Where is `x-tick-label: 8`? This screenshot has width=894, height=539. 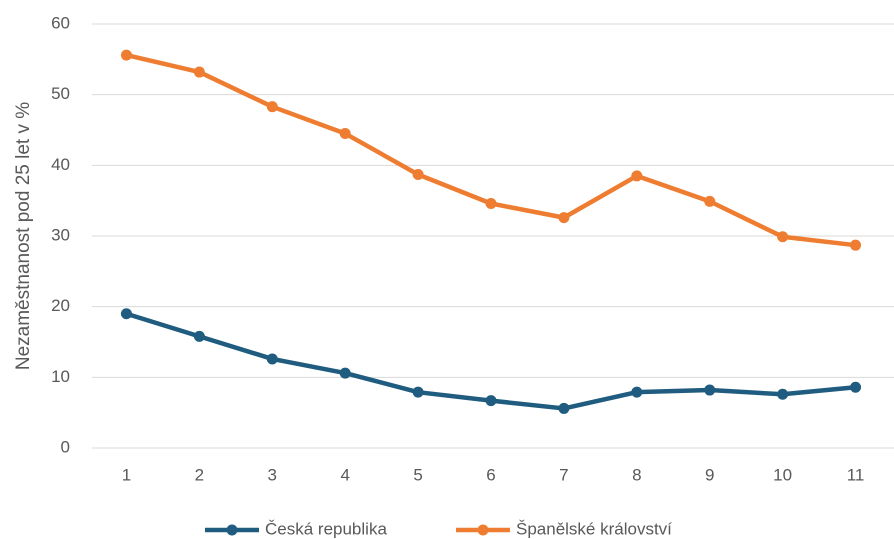 x-tick-label: 8 is located at coordinates (636, 474).